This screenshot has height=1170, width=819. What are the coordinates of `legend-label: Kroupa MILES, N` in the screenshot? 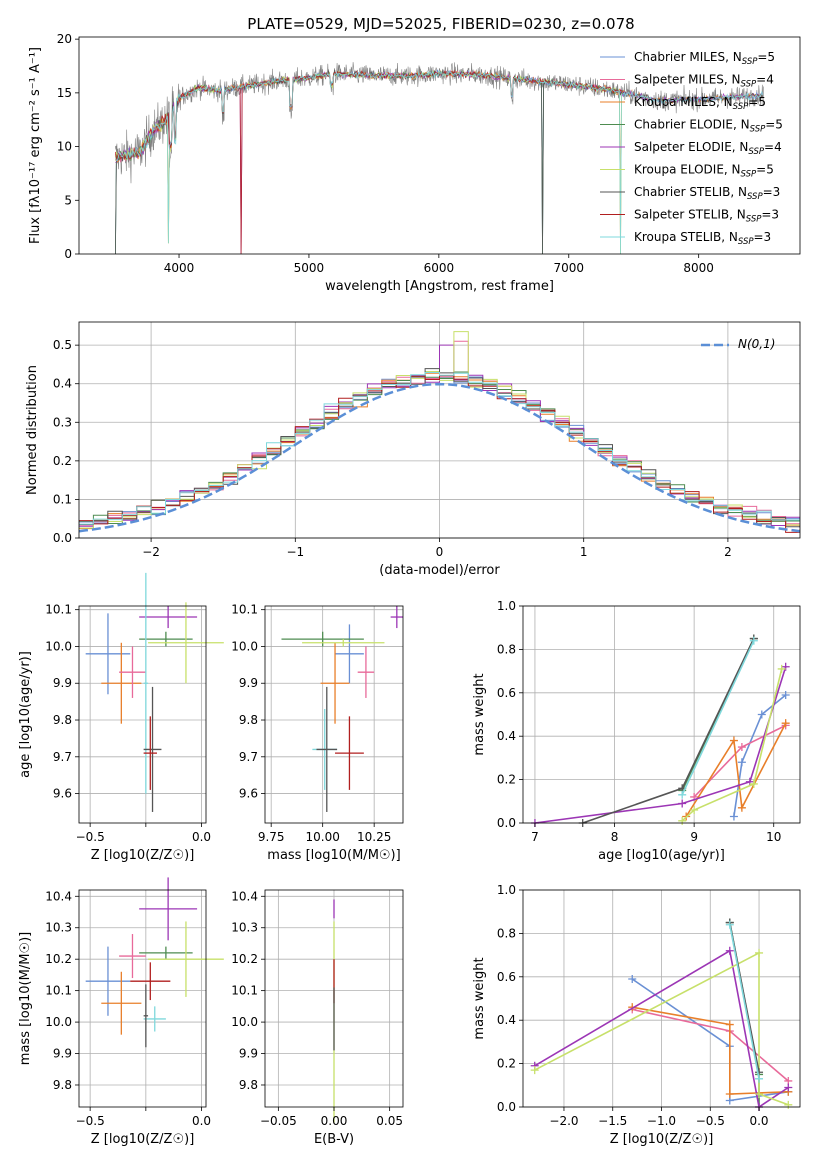 It's located at (683, 102).